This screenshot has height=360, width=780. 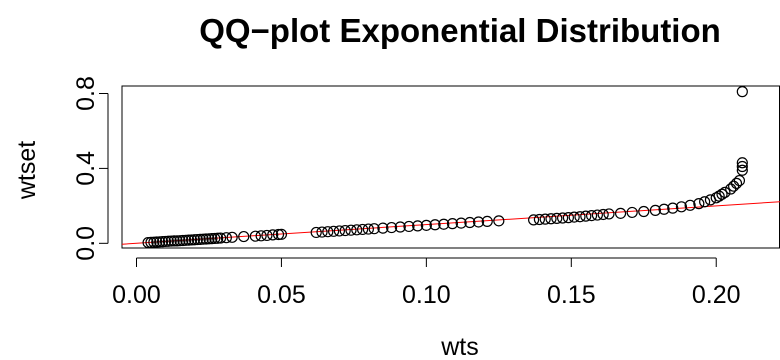 I want to click on x-tick-label: 0.20, so click(x=716, y=295).